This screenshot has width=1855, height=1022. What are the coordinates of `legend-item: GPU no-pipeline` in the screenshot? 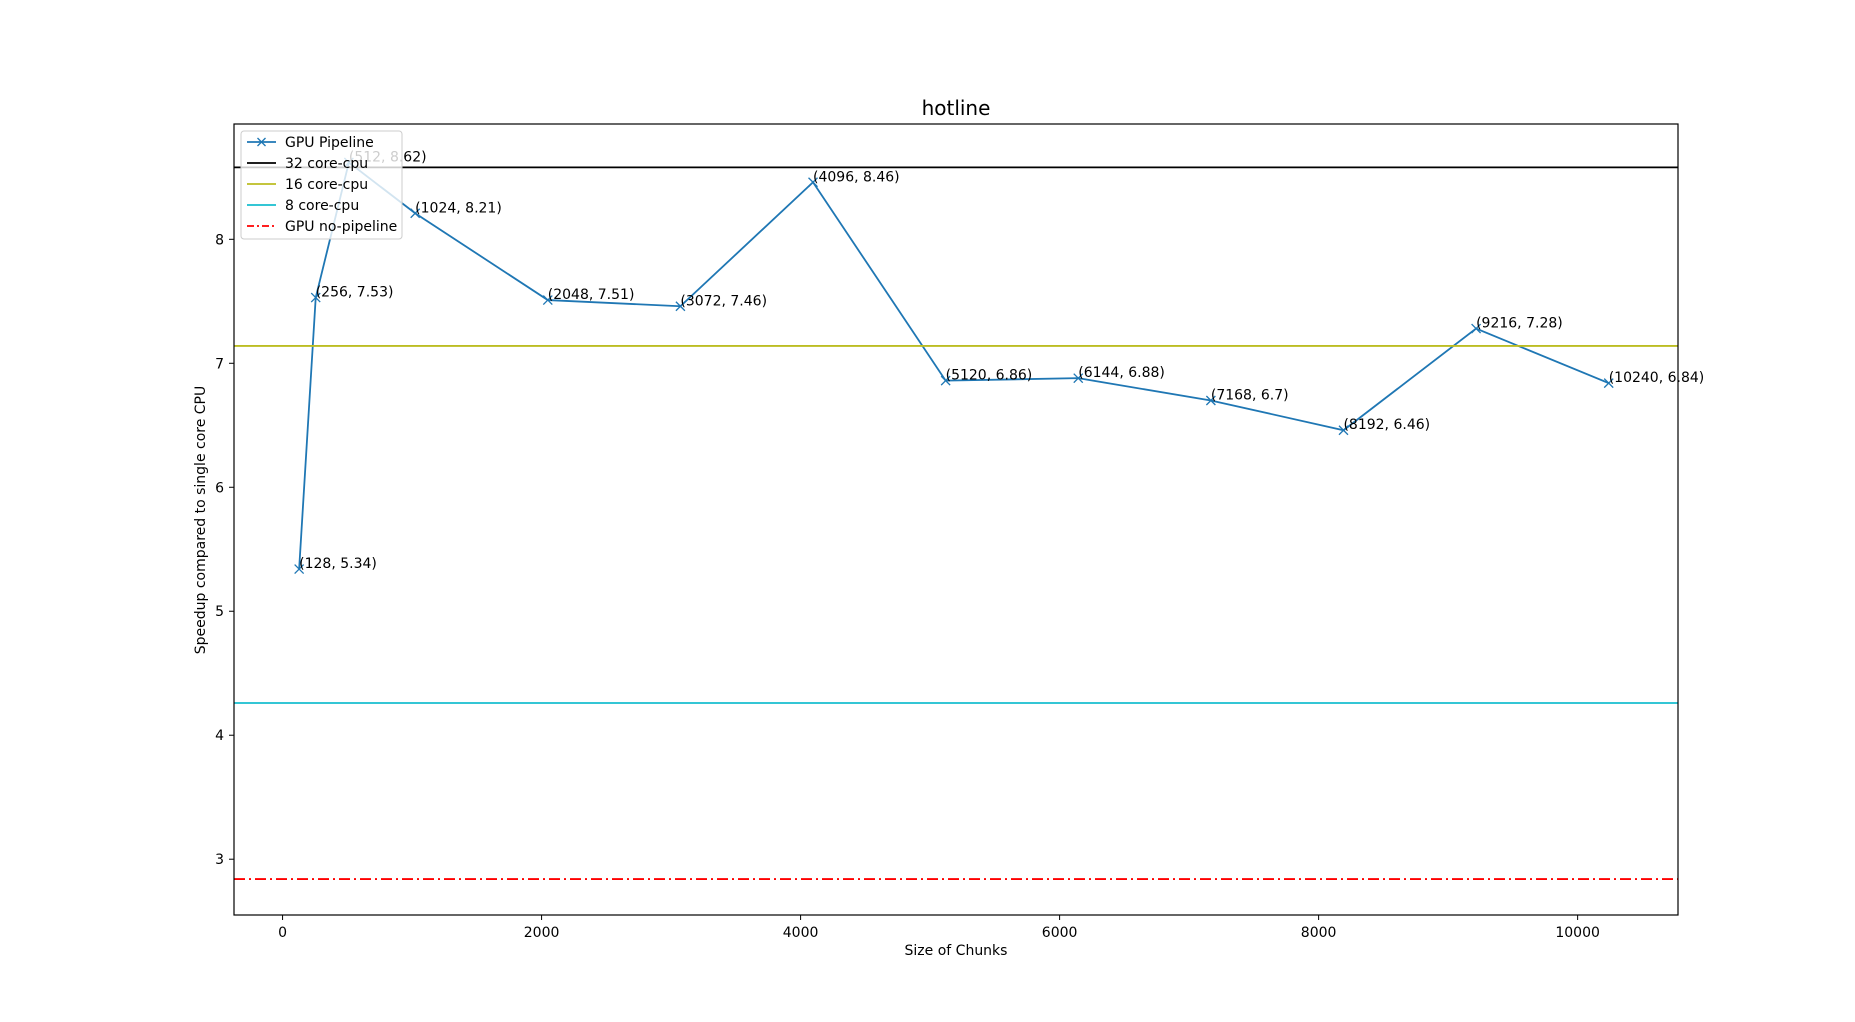 It's located at (322, 227).